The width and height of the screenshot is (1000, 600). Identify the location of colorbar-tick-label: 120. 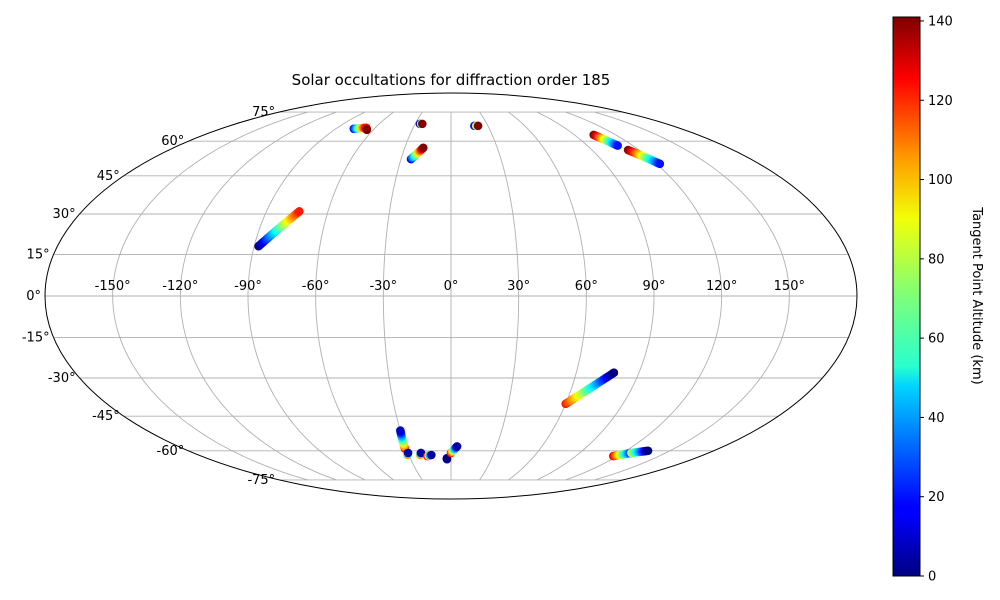
(940, 101).